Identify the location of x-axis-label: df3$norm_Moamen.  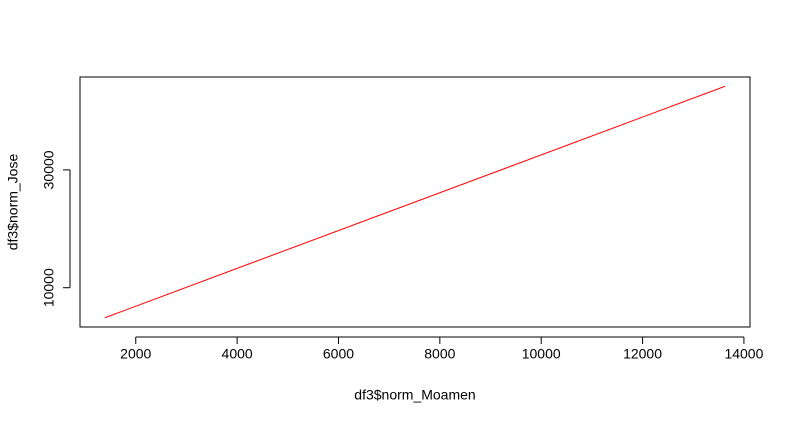
(414, 395).